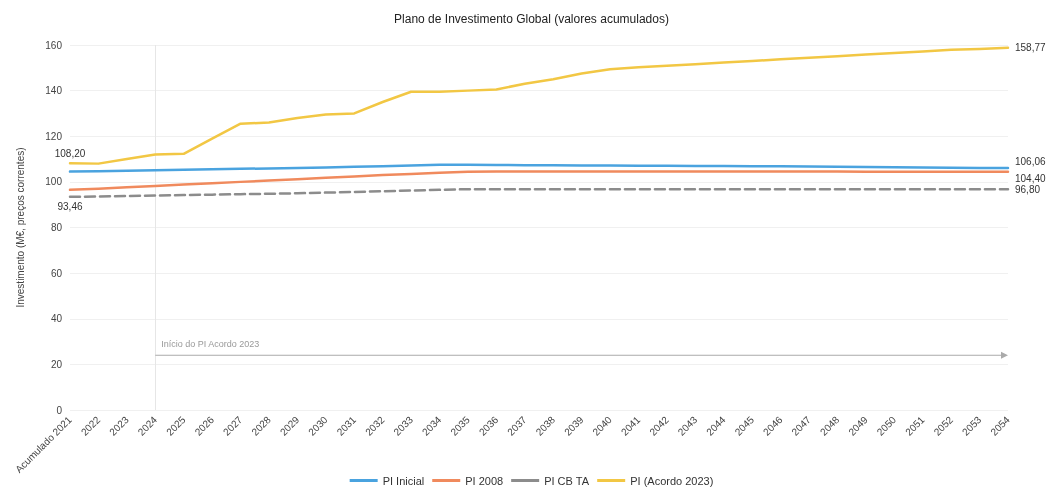  Describe the element at coordinates (20, 227) in the screenshot. I see `y-axis-title: Investimento (M€, preços correntes)` at that location.